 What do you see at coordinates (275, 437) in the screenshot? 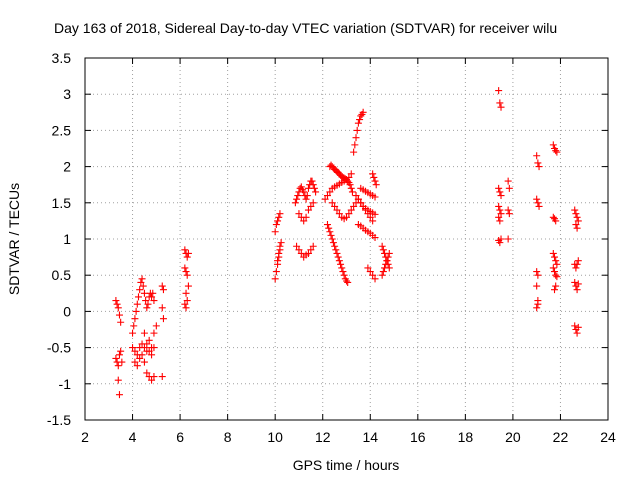
I see `x-tick-label: 10` at bounding box center [275, 437].